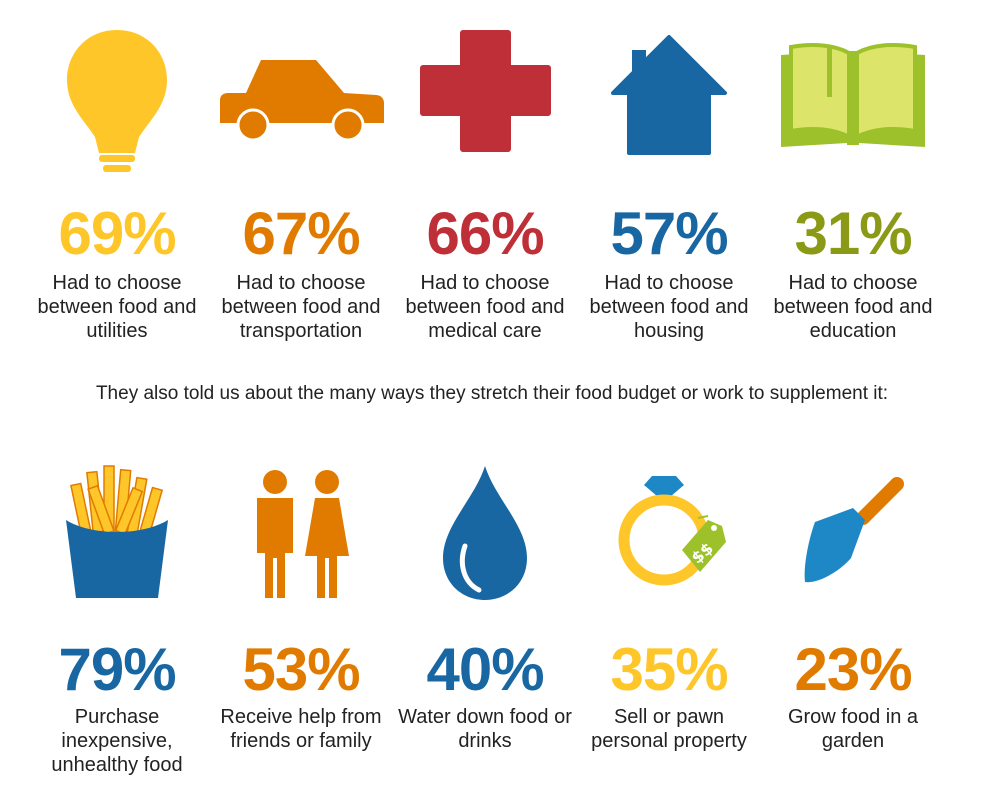 The height and width of the screenshot is (809, 984). What do you see at coordinates (853, 669) in the screenshot?
I see `stat-percent: 23%` at bounding box center [853, 669].